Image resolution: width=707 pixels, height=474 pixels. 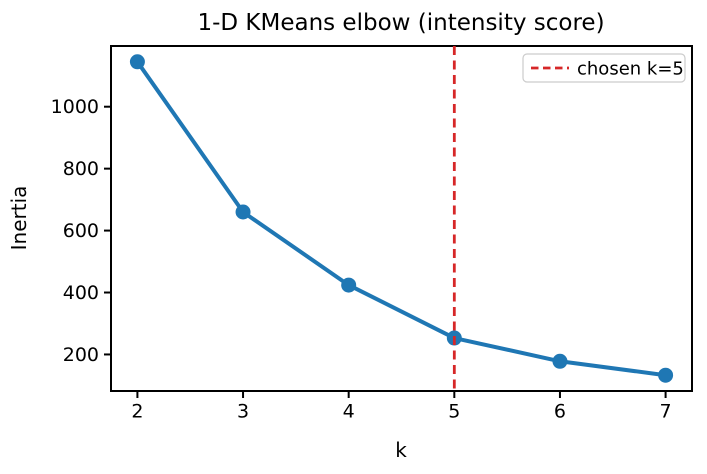 What do you see at coordinates (137, 412) in the screenshot?
I see `x-tick-label: 2` at bounding box center [137, 412].